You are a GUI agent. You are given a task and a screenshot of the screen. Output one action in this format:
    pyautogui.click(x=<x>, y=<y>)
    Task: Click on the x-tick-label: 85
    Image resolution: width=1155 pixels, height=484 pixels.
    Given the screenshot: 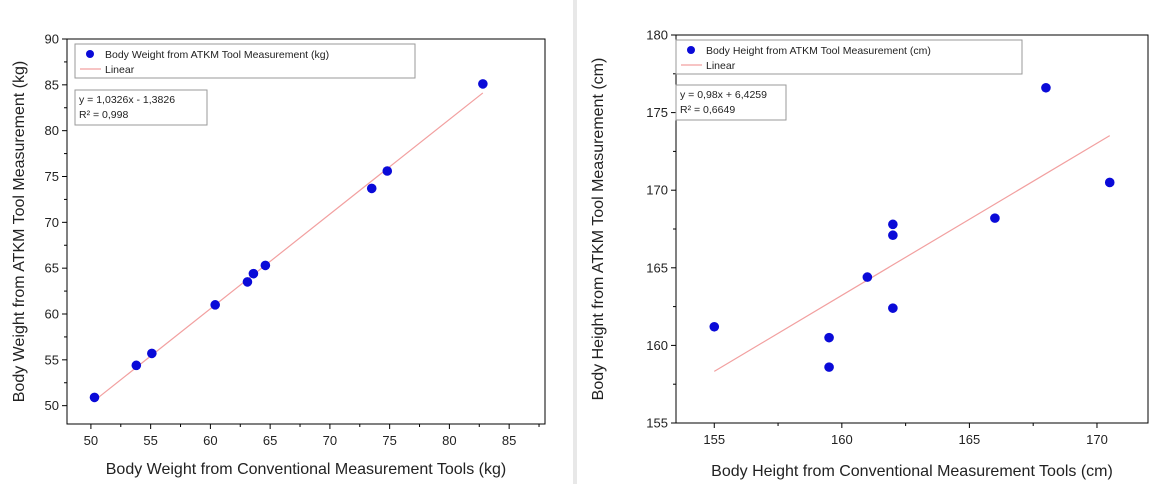 What is the action you would take?
    pyautogui.click(x=509, y=440)
    